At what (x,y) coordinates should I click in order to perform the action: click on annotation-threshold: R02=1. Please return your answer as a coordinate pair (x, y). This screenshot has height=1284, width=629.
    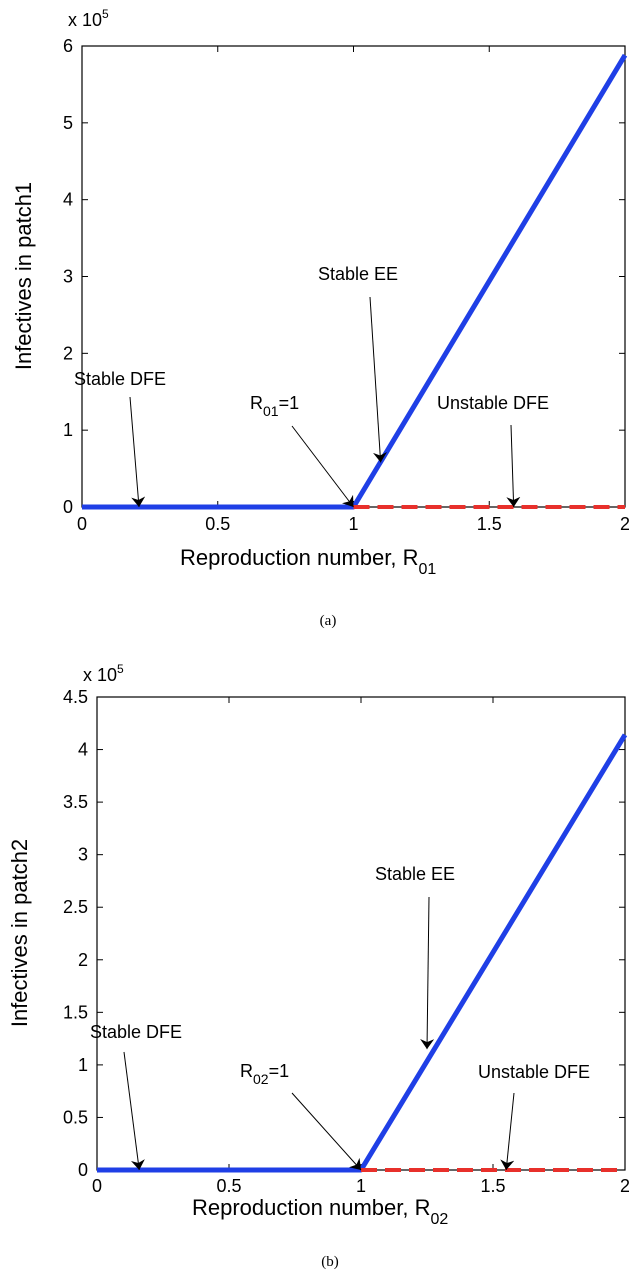
    Looking at the image, I should click on (264, 1074).